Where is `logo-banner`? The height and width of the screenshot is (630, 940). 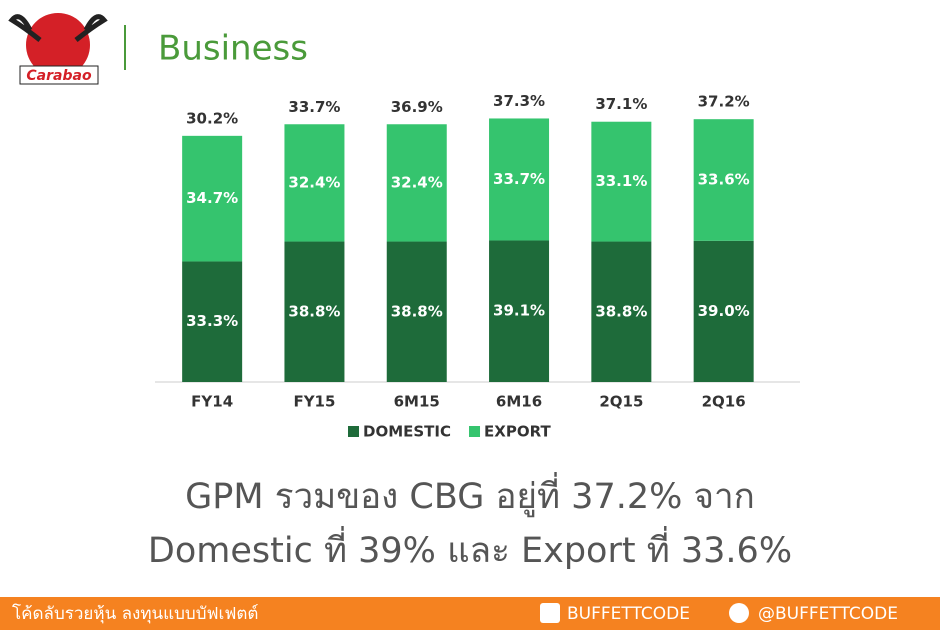 logo-banner is located at coordinates (59, 75).